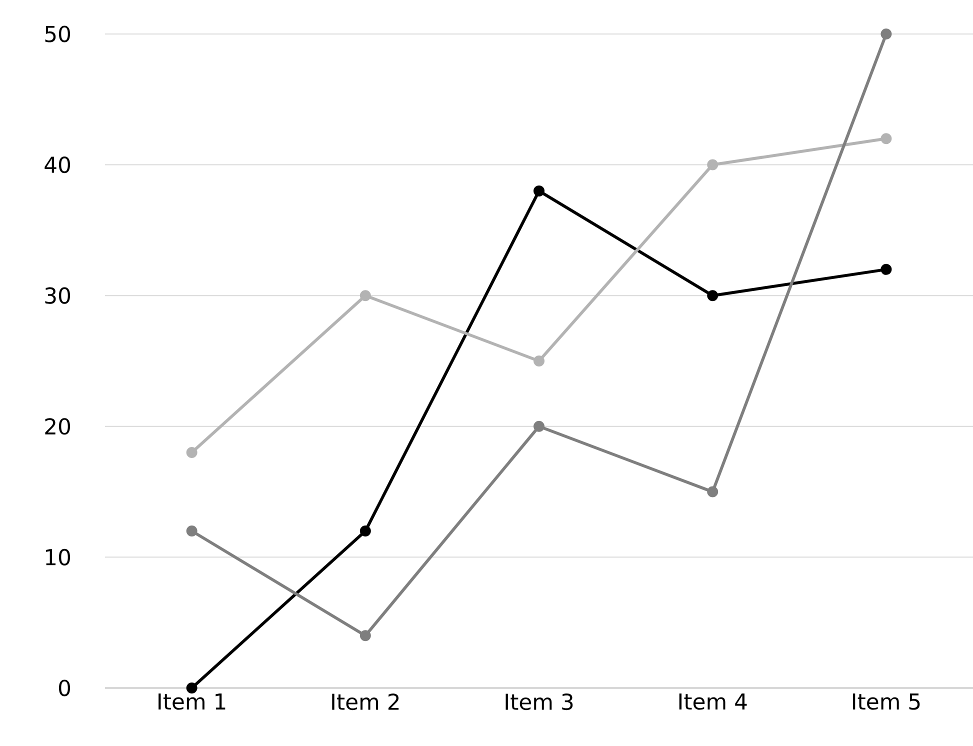  I want to click on x-tick-label: Item 4, so click(713, 702).